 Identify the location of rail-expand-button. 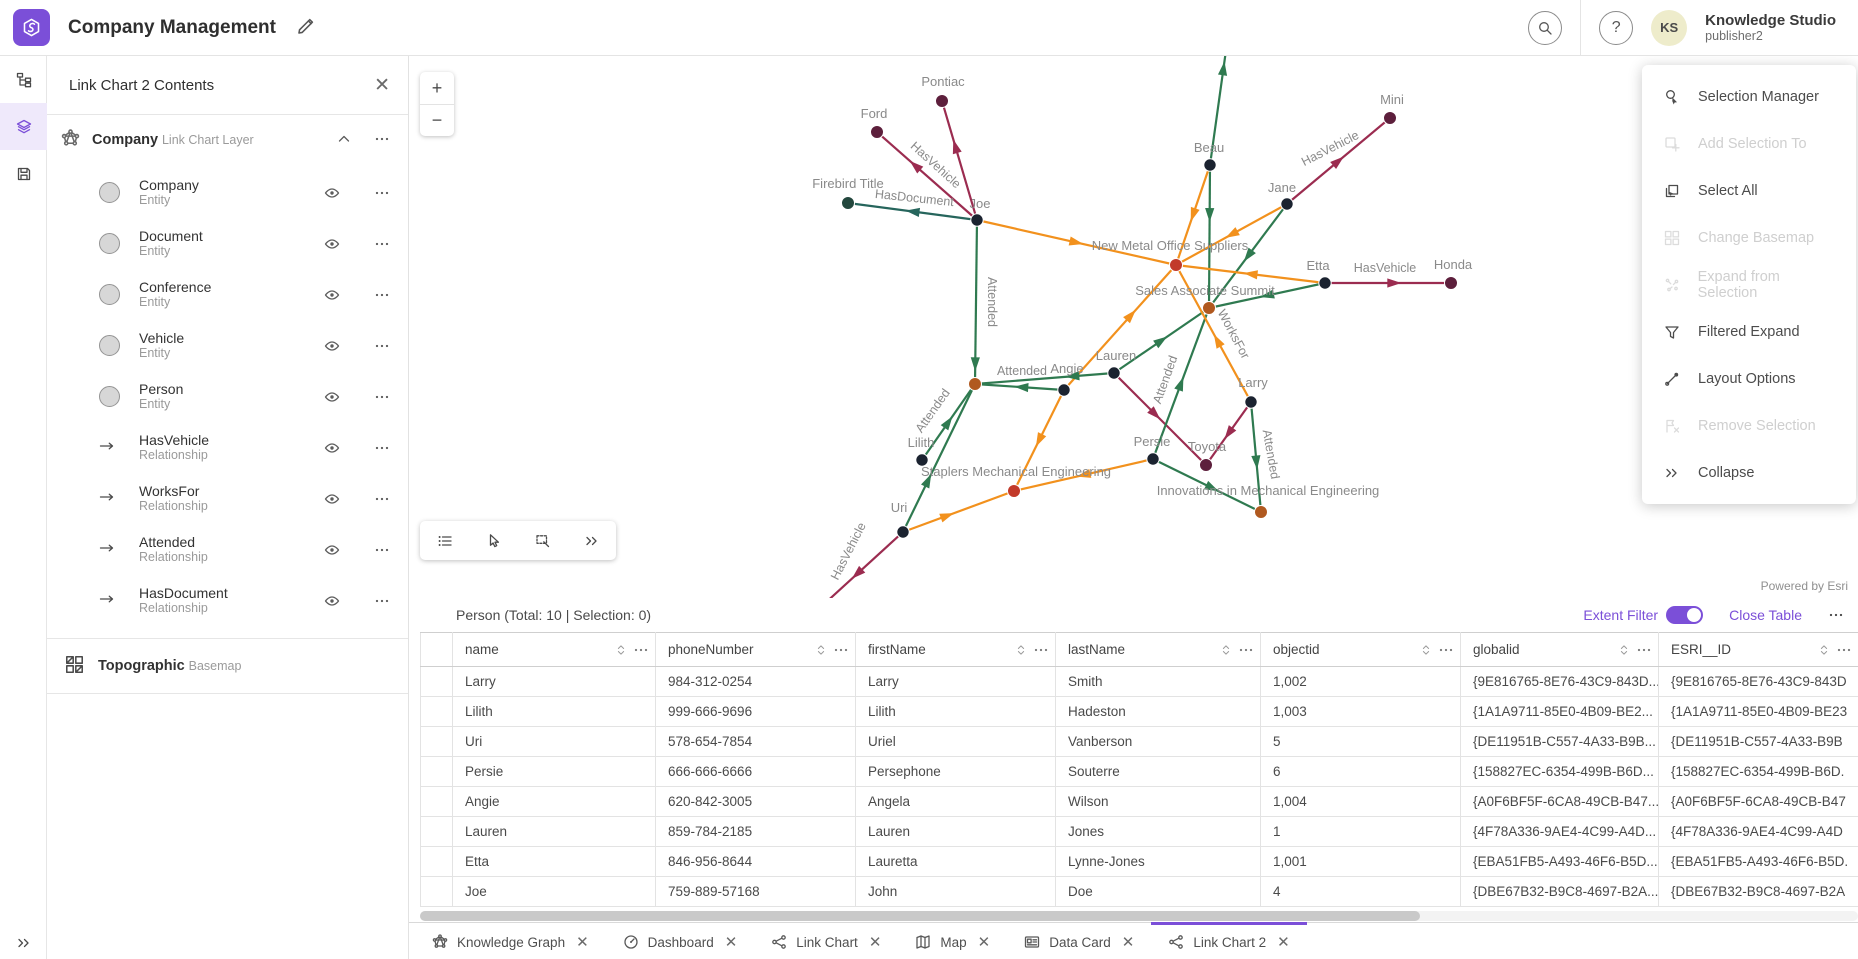
(23, 943).